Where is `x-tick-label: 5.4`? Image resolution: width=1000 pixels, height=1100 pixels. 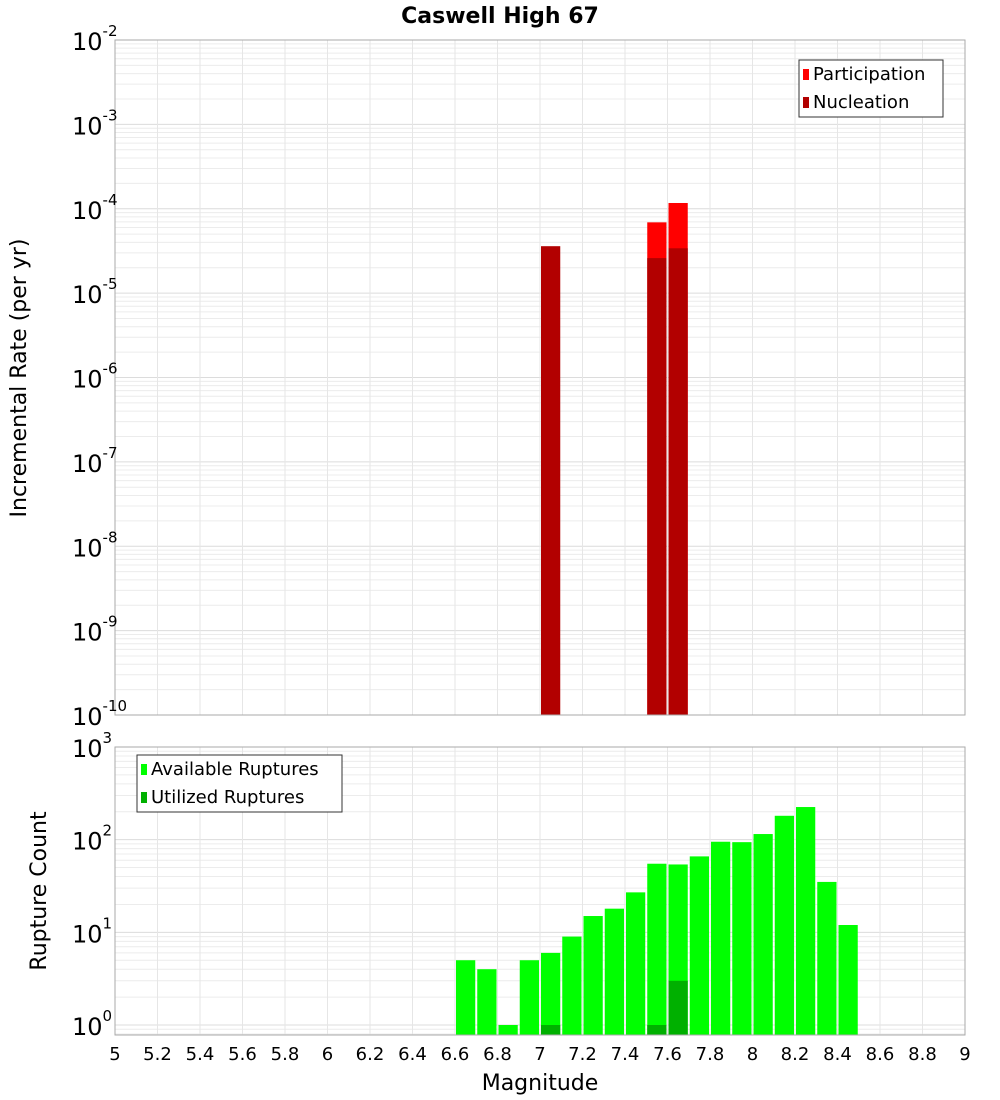 x-tick-label: 5.4 is located at coordinates (200, 1054).